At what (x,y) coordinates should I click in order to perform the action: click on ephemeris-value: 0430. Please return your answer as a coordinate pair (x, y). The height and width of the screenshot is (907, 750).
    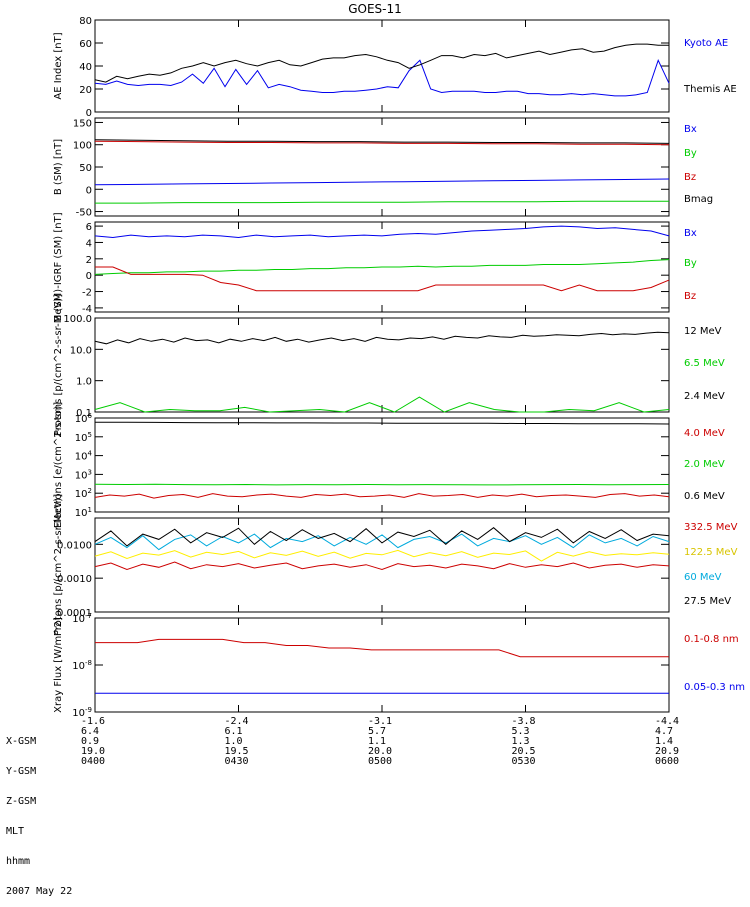
    Looking at the image, I should click on (236, 761).